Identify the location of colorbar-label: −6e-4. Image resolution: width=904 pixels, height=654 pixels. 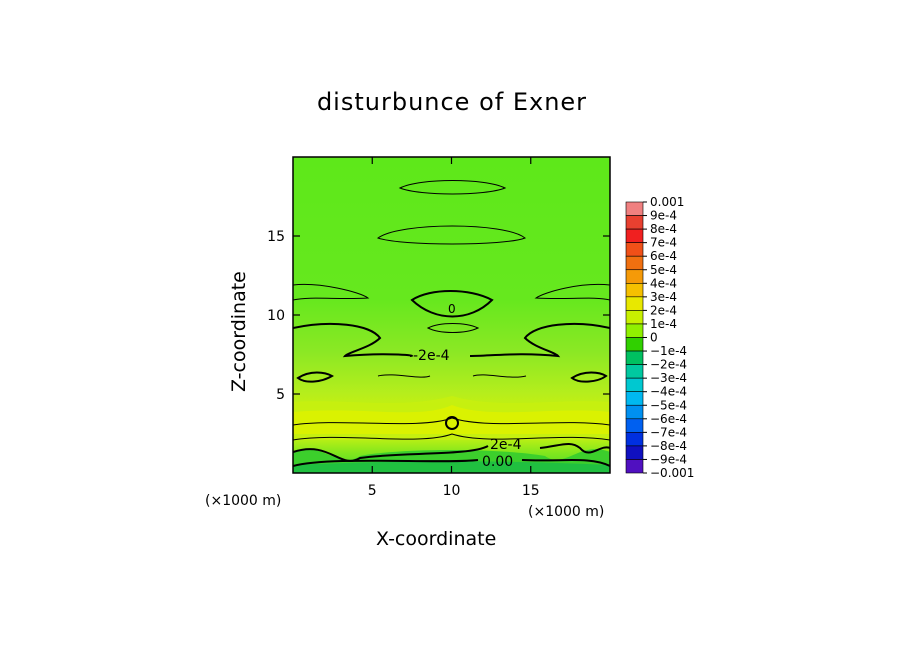
(668, 419).